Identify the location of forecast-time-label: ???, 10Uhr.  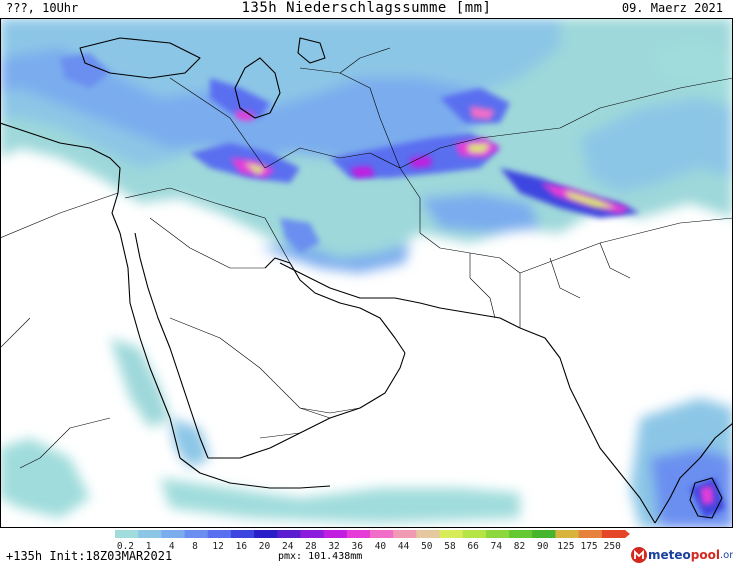
(42, 8).